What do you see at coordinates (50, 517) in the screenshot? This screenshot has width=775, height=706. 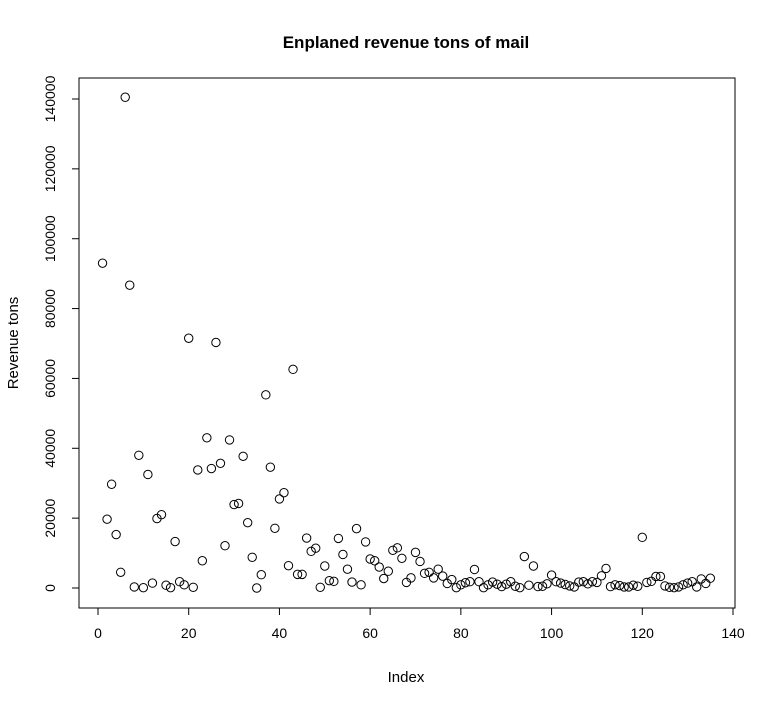 I see `y-tick-label: 20000` at bounding box center [50, 517].